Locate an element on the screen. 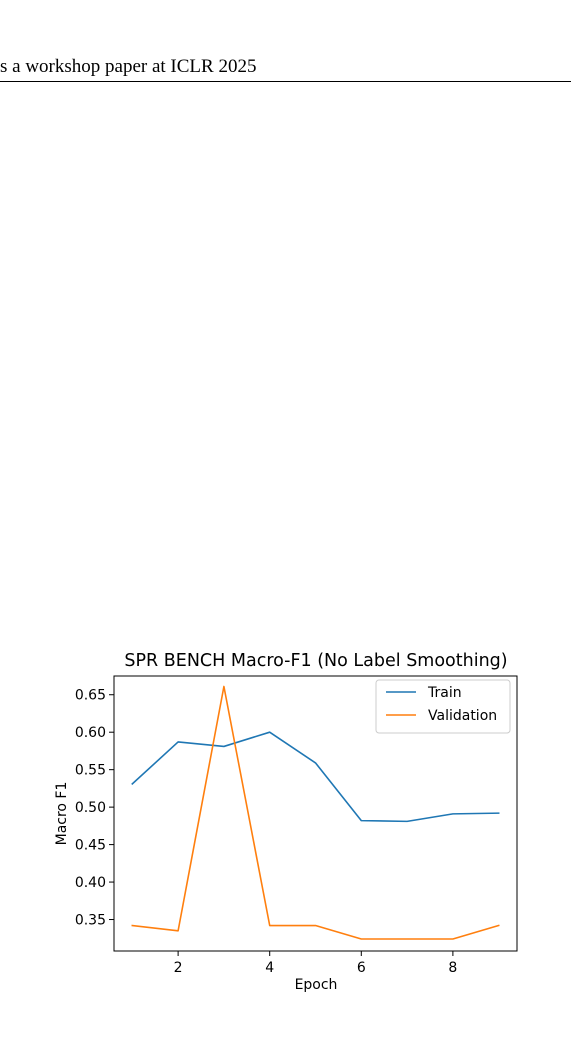 This screenshot has height=1037, width=571. train-series-line is located at coordinates (315, 777).